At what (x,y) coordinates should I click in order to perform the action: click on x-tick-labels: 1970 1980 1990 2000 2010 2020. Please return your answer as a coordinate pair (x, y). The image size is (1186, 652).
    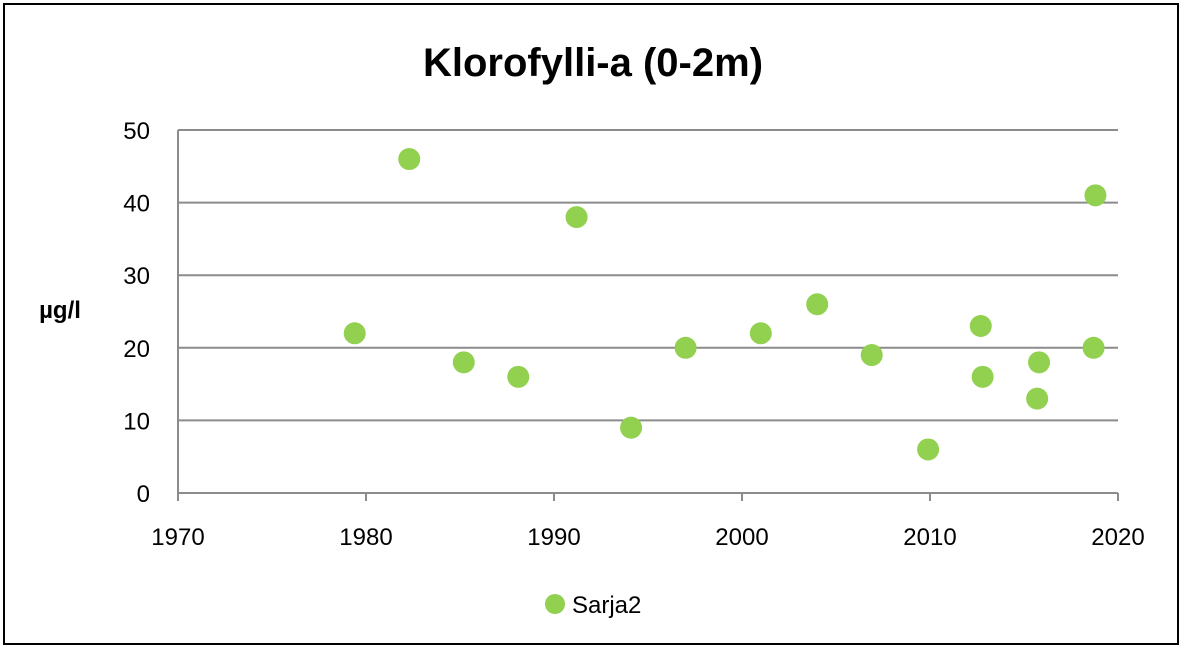
    Looking at the image, I should click on (647, 537).